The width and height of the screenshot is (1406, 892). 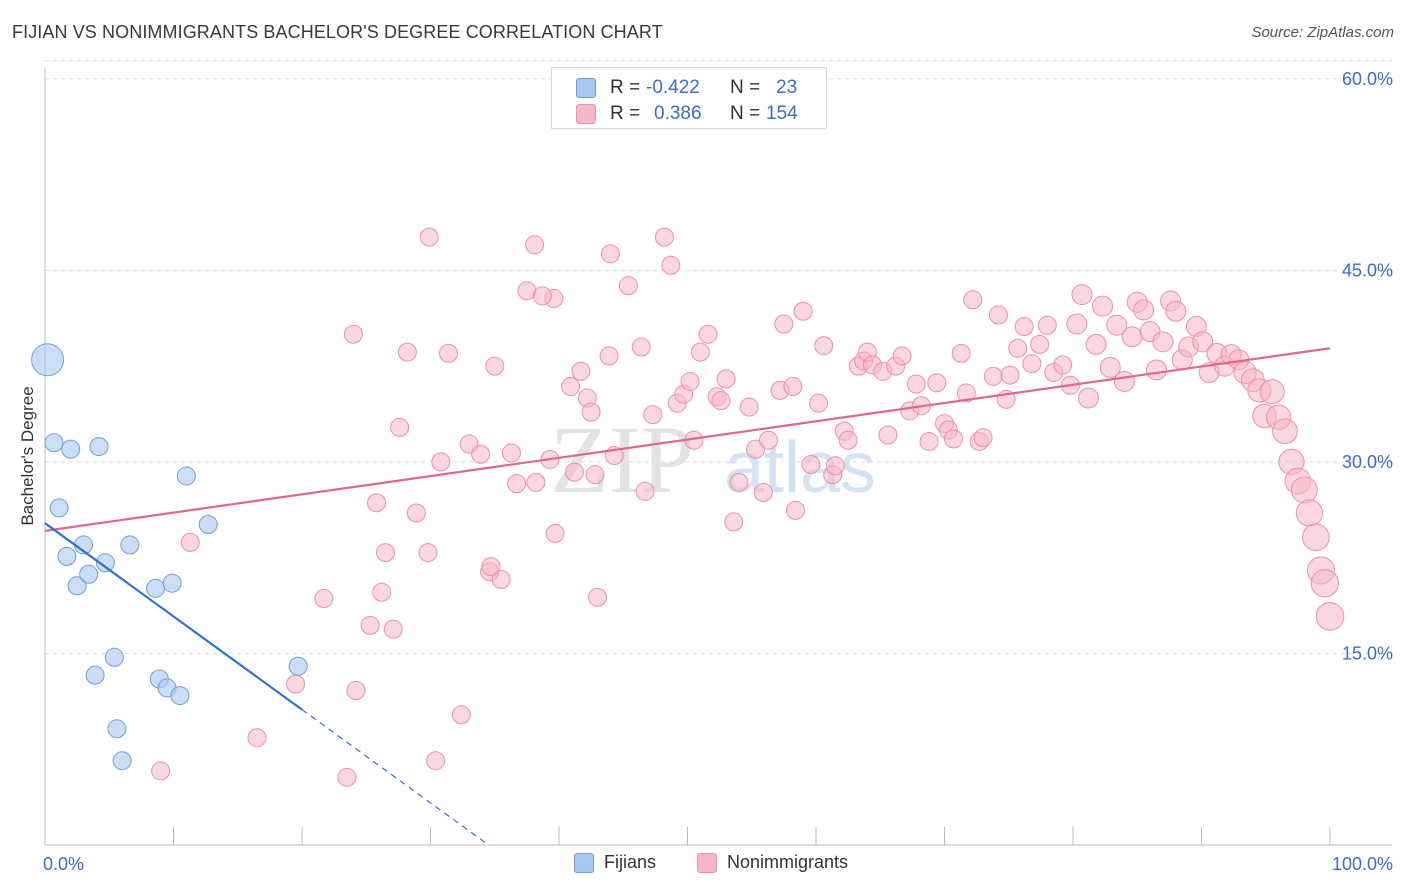 What do you see at coordinates (1362, 864) in the screenshot?
I see `x-tick-label-max: 100.0%` at bounding box center [1362, 864].